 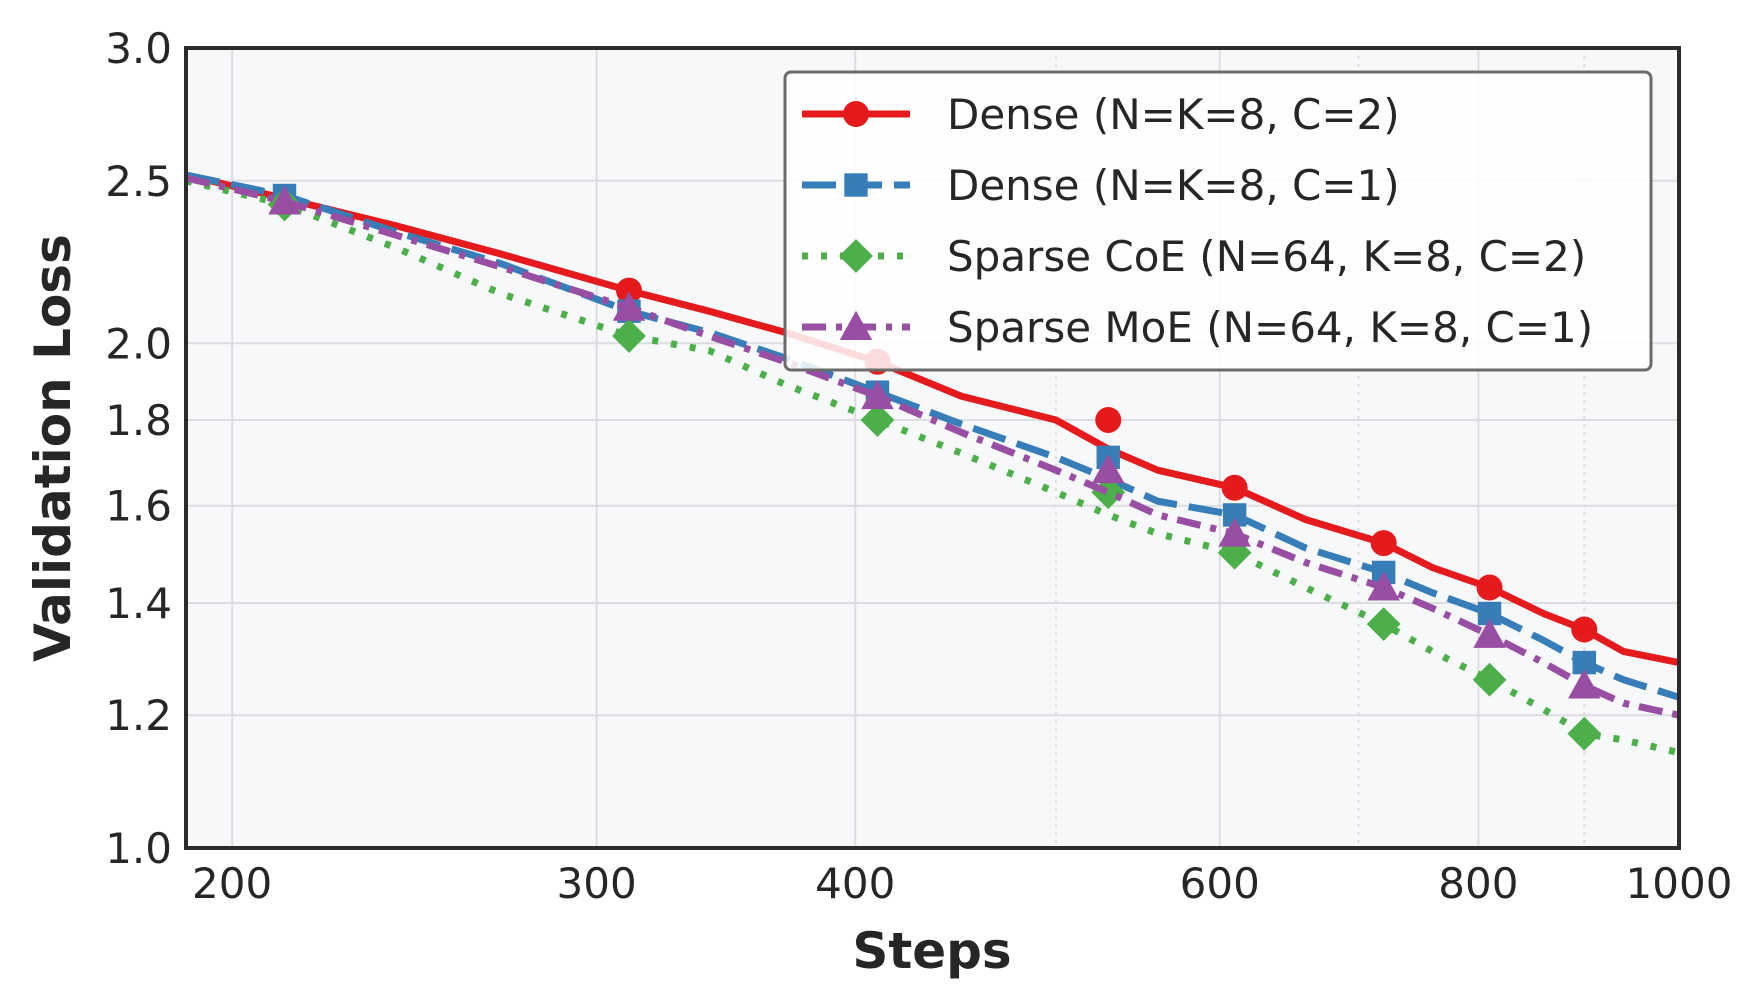 What do you see at coordinates (597, 883) in the screenshot?
I see `x-tick-label: 300` at bounding box center [597, 883].